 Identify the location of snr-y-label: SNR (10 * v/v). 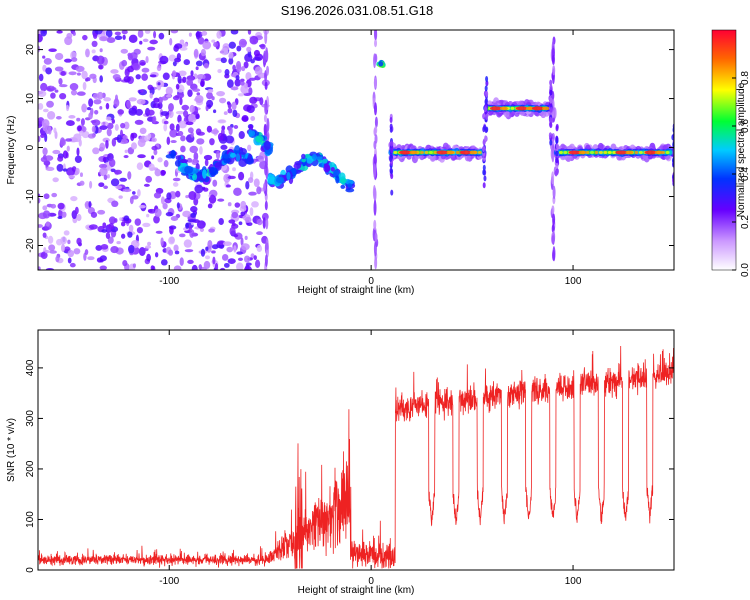
(11, 450).